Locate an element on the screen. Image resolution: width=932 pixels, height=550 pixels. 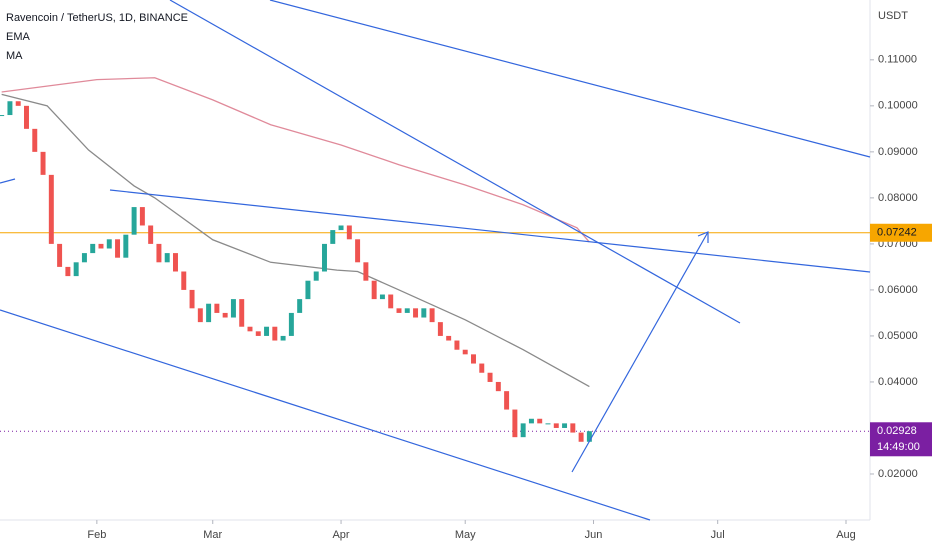
x-tick-label: Aug is located at coordinates (846, 535).